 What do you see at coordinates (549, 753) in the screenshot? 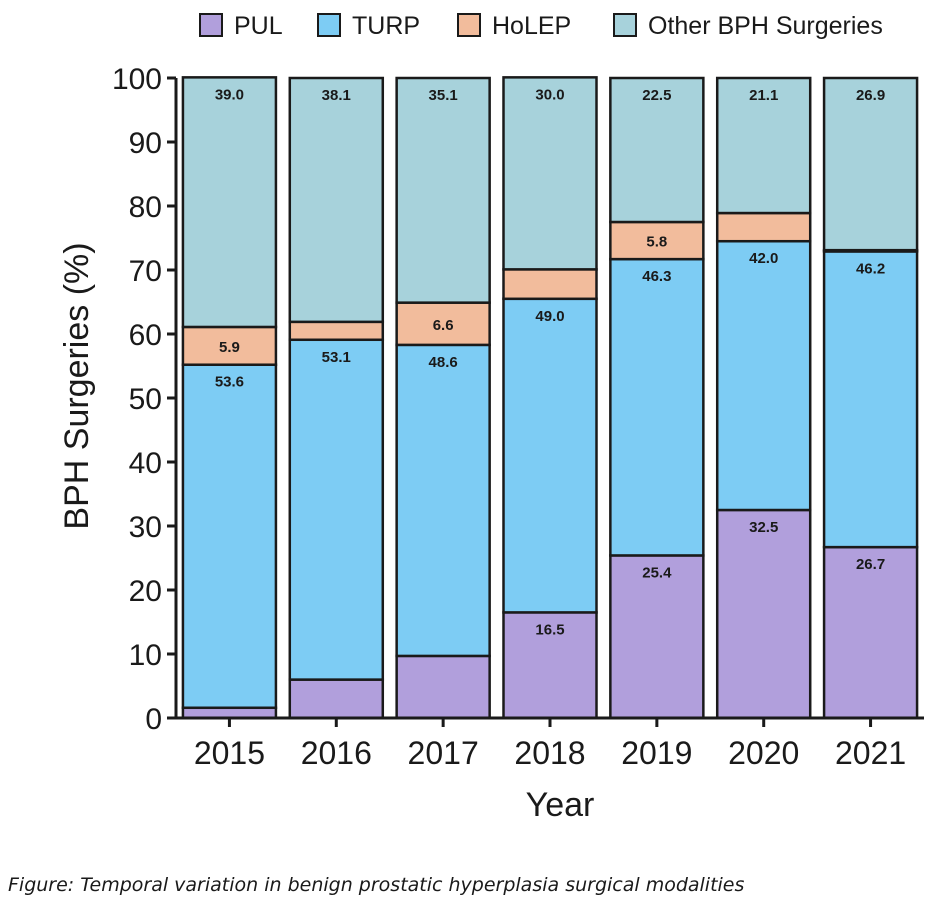
I see `x-tick-label: 2018` at bounding box center [549, 753].